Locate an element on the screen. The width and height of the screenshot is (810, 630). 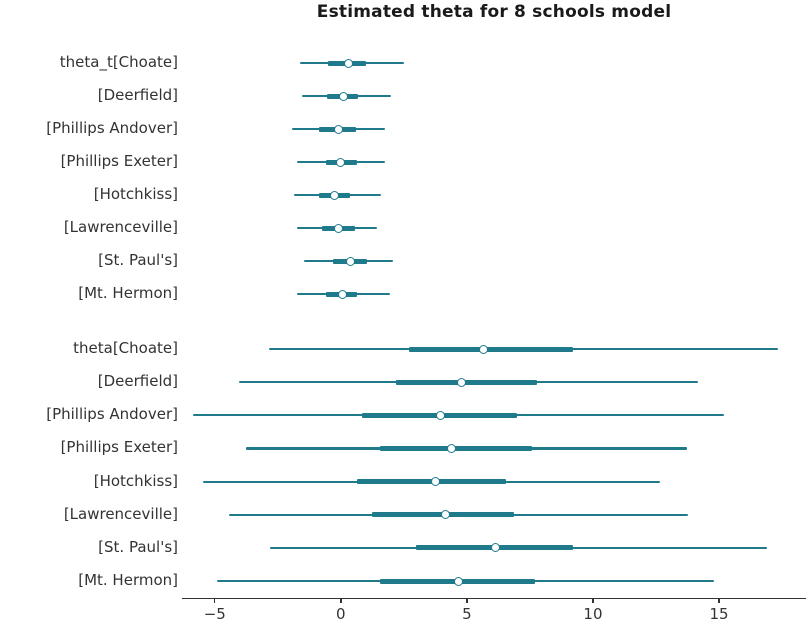
x-tick-label: 0 is located at coordinates (341, 614).